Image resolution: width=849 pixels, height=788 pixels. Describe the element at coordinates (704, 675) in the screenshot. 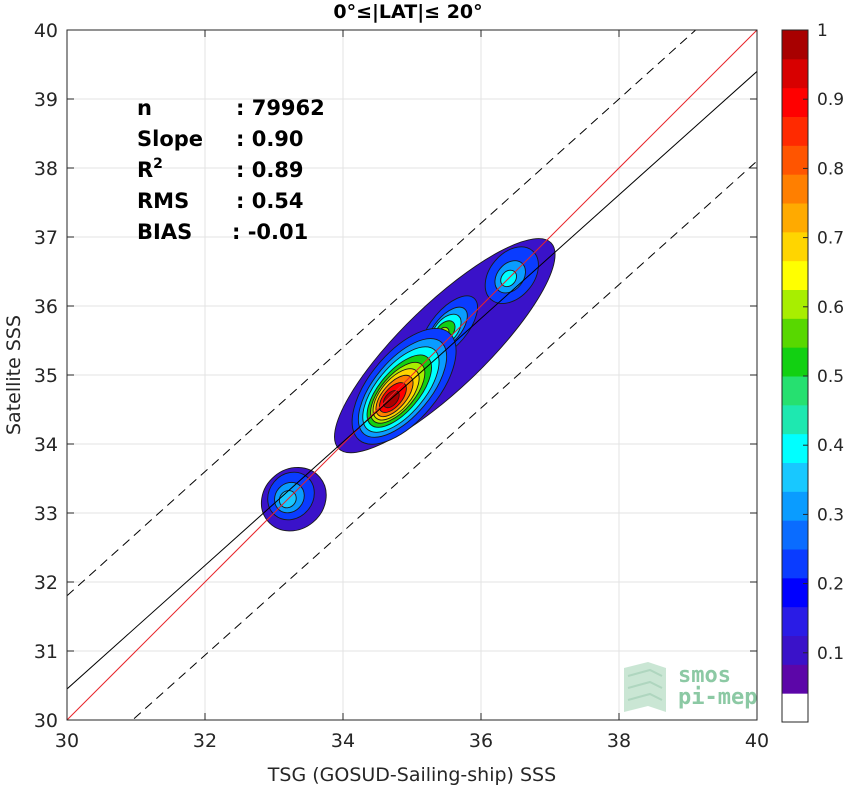

I see `logo-line-1: smos` at that location.